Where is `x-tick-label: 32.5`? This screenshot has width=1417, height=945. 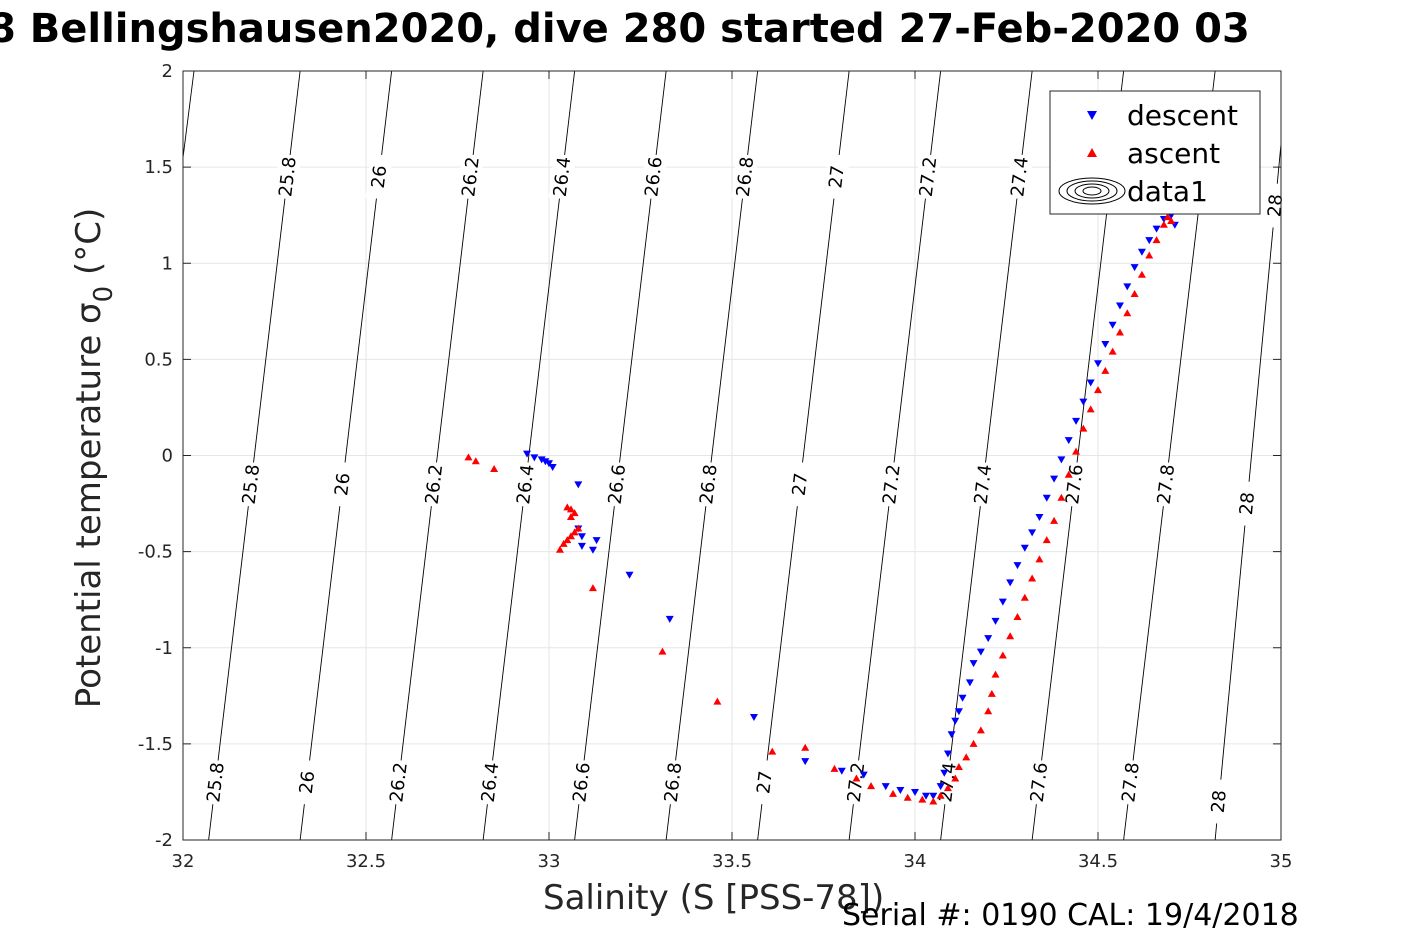
x-tick-label: 32.5 is located at coordinates (366, 861).